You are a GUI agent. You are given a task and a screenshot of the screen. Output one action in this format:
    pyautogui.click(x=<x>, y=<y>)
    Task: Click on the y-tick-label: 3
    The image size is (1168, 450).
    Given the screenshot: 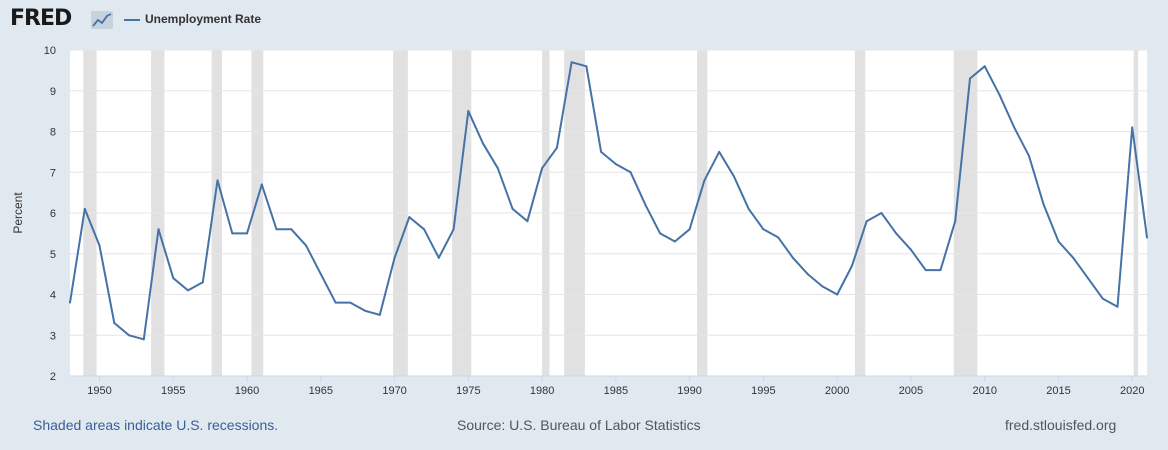 What is the action you would take?
    pyautogui.click(x=53, y=336)
    